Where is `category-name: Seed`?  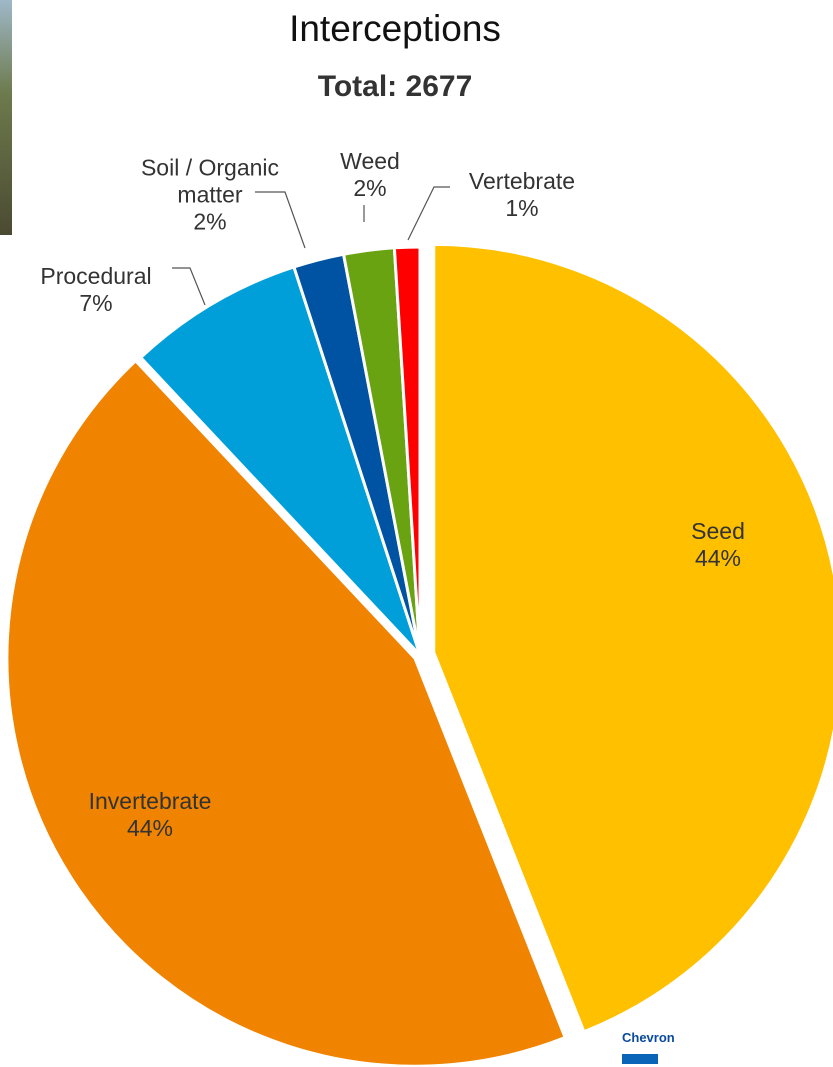
category-name: Seed is located at coordinates (718, 531).